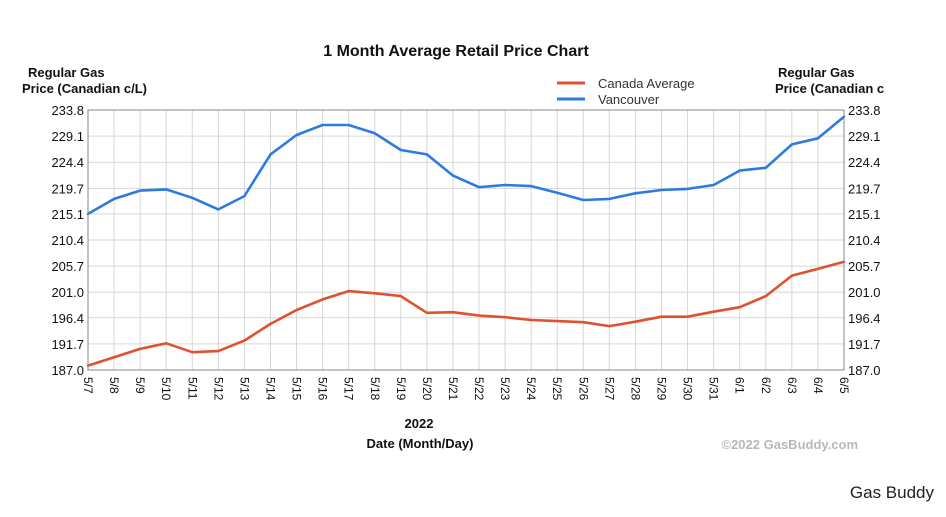 This screenshot has height=517, width=946. What do you see at coordinates (505, 389) in the screenshot?
I see `x-tick-label: 5/23` at bounding box center [505, 389].